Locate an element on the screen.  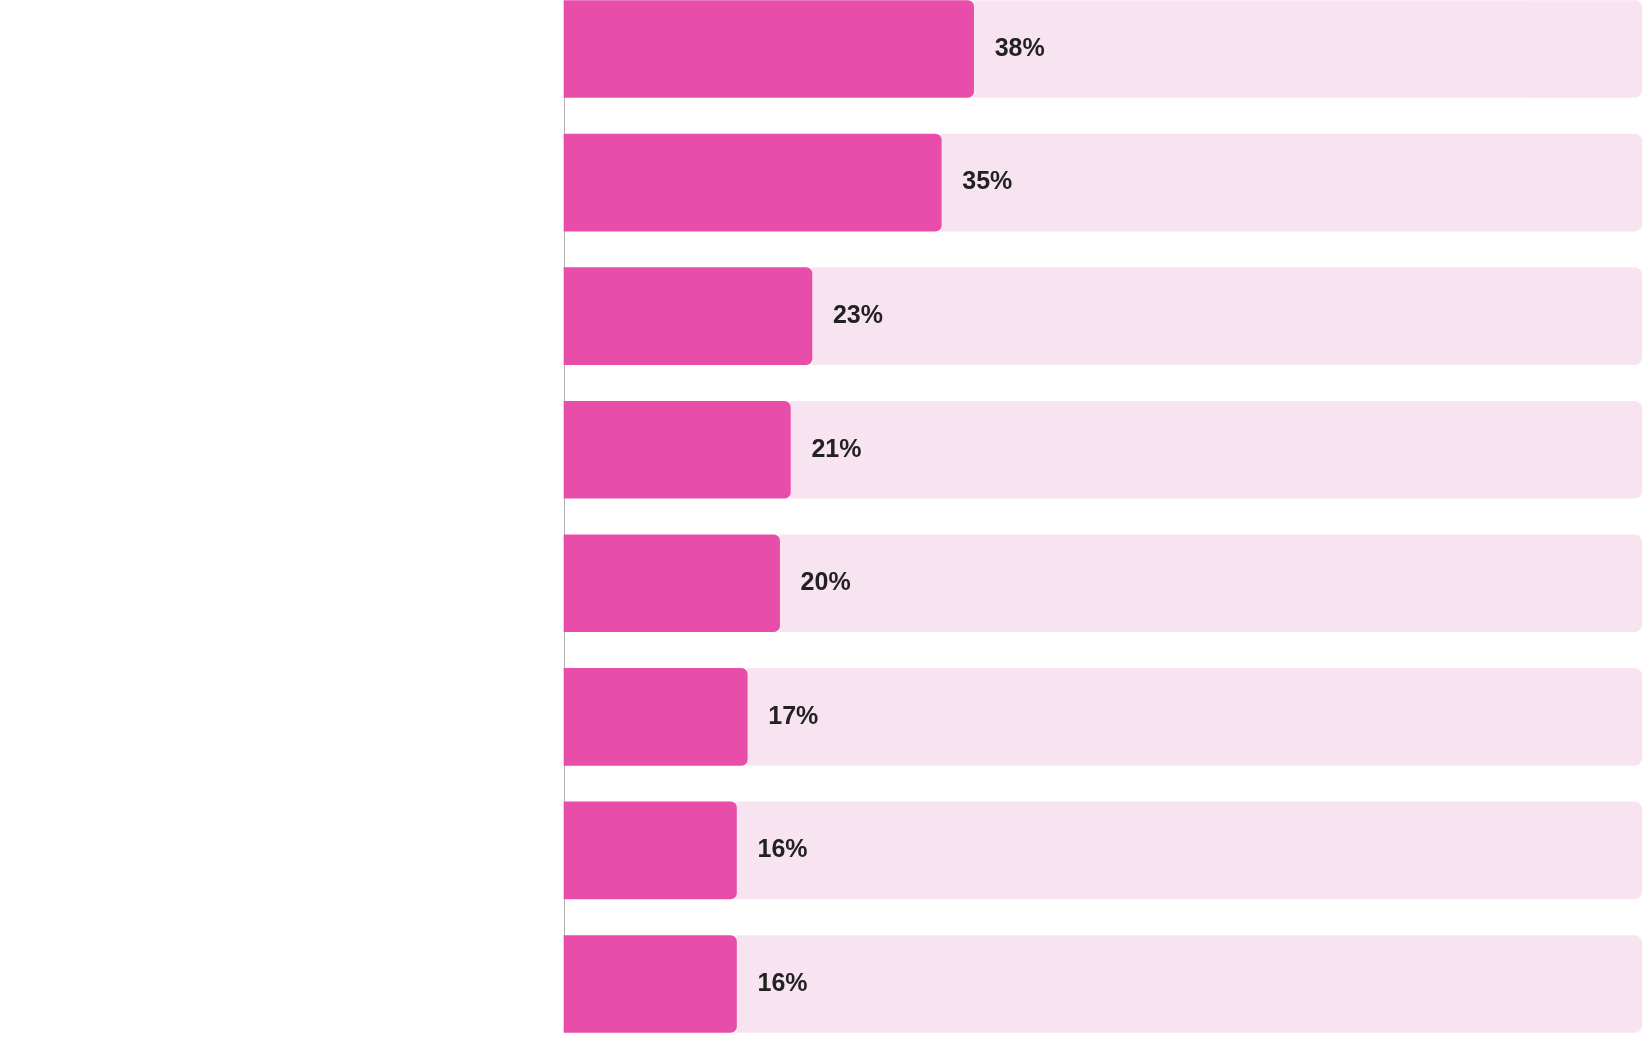
data-label: 35% is located at coordinates (987, 180).